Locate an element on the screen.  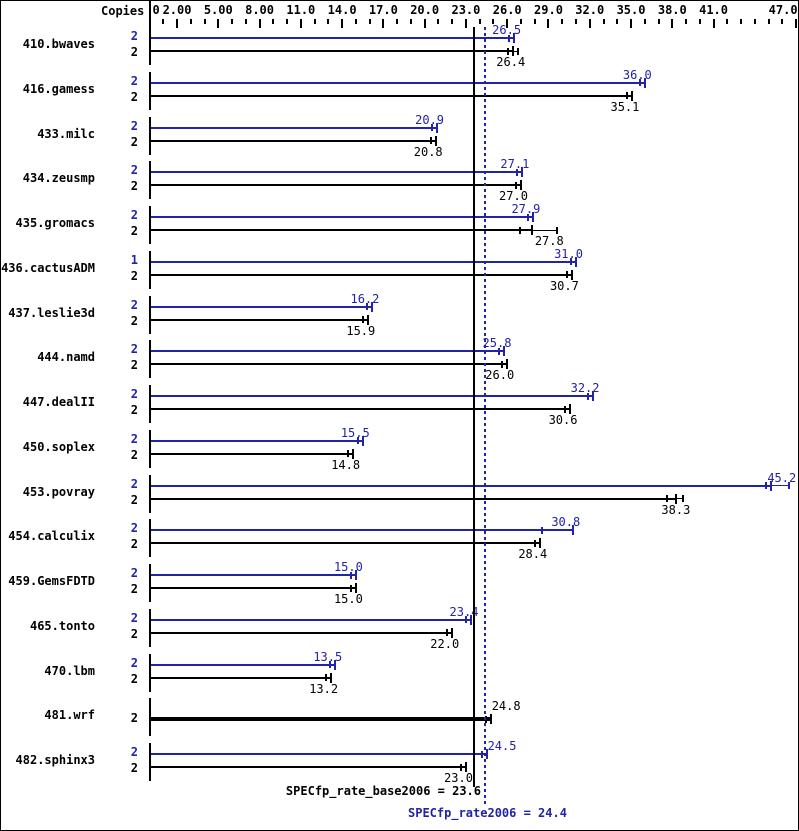
bar-whisker-line is located at coordinates (680, 498).